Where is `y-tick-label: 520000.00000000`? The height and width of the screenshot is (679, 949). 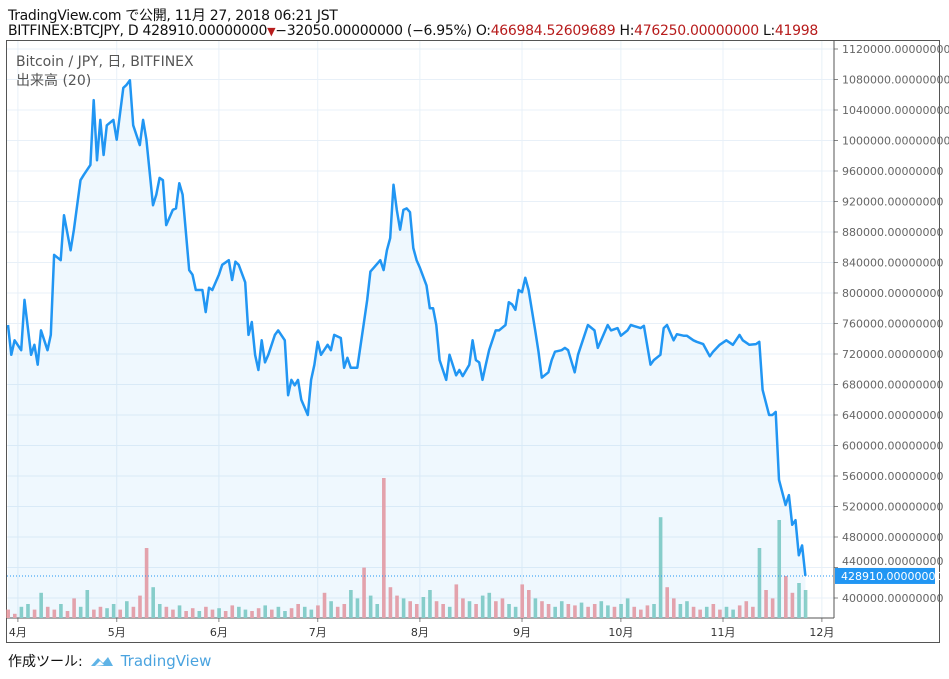 y-tick-label: 520000.00000000 is located at coordinates (892, 507).